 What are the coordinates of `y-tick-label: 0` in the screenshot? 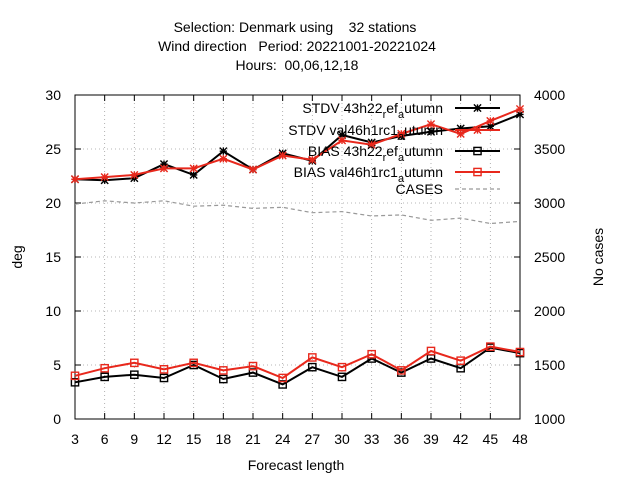 It's located at (57, 419).